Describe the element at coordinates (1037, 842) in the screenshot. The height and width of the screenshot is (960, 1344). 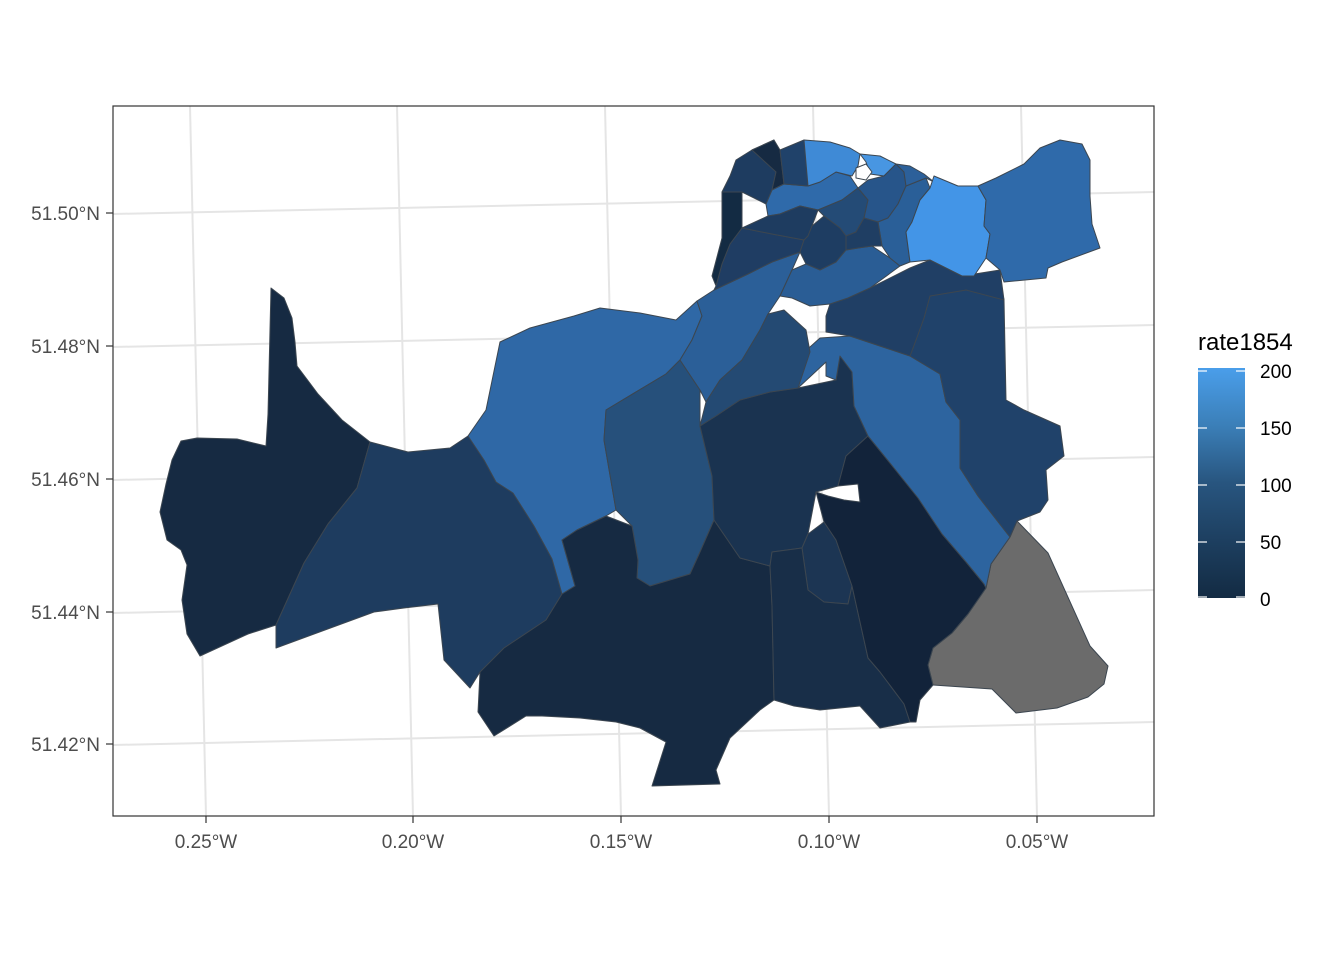
I see `x-tick-label: 0.05°W` at that location.